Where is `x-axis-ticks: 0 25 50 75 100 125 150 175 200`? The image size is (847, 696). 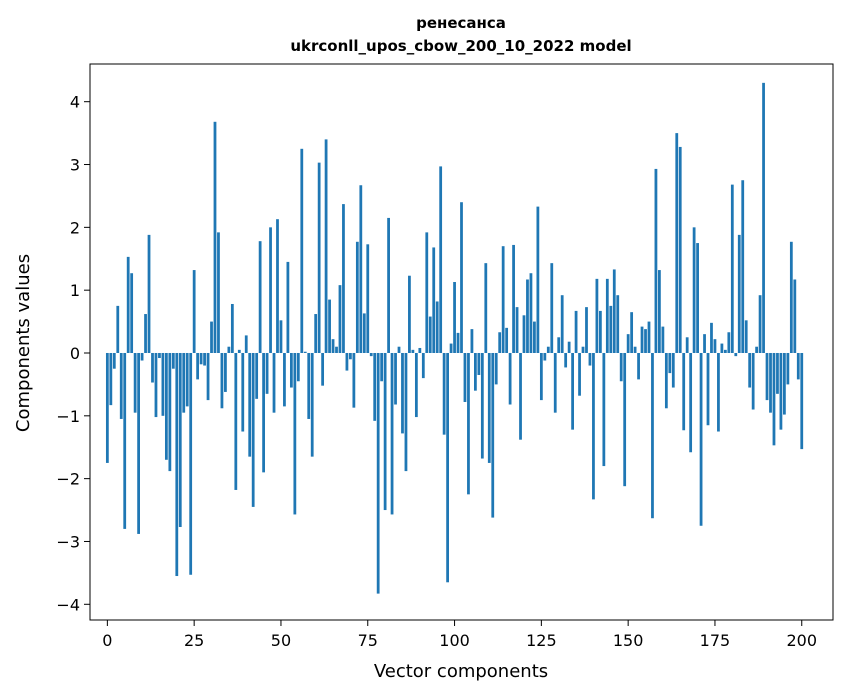
x-axis-ticks: 0 25 50 75 100 125 150 175 200 is located at coordinates (459, 635).